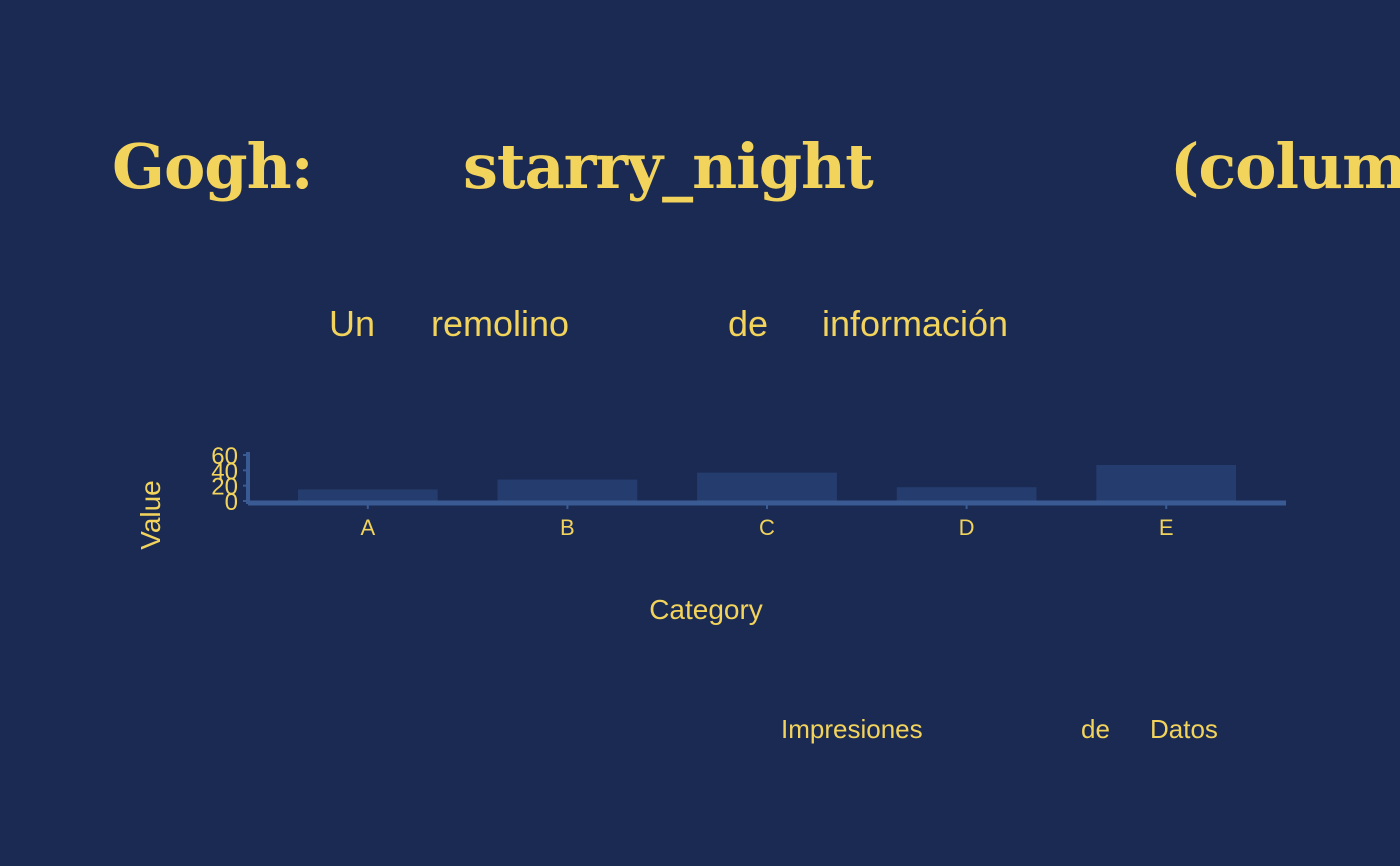 This screenshot has width=1400, height=866. What do you see at coordinates (567, 527) in the screenshot?
I see `x-tick-label: B` at bounding box center [567, 527].